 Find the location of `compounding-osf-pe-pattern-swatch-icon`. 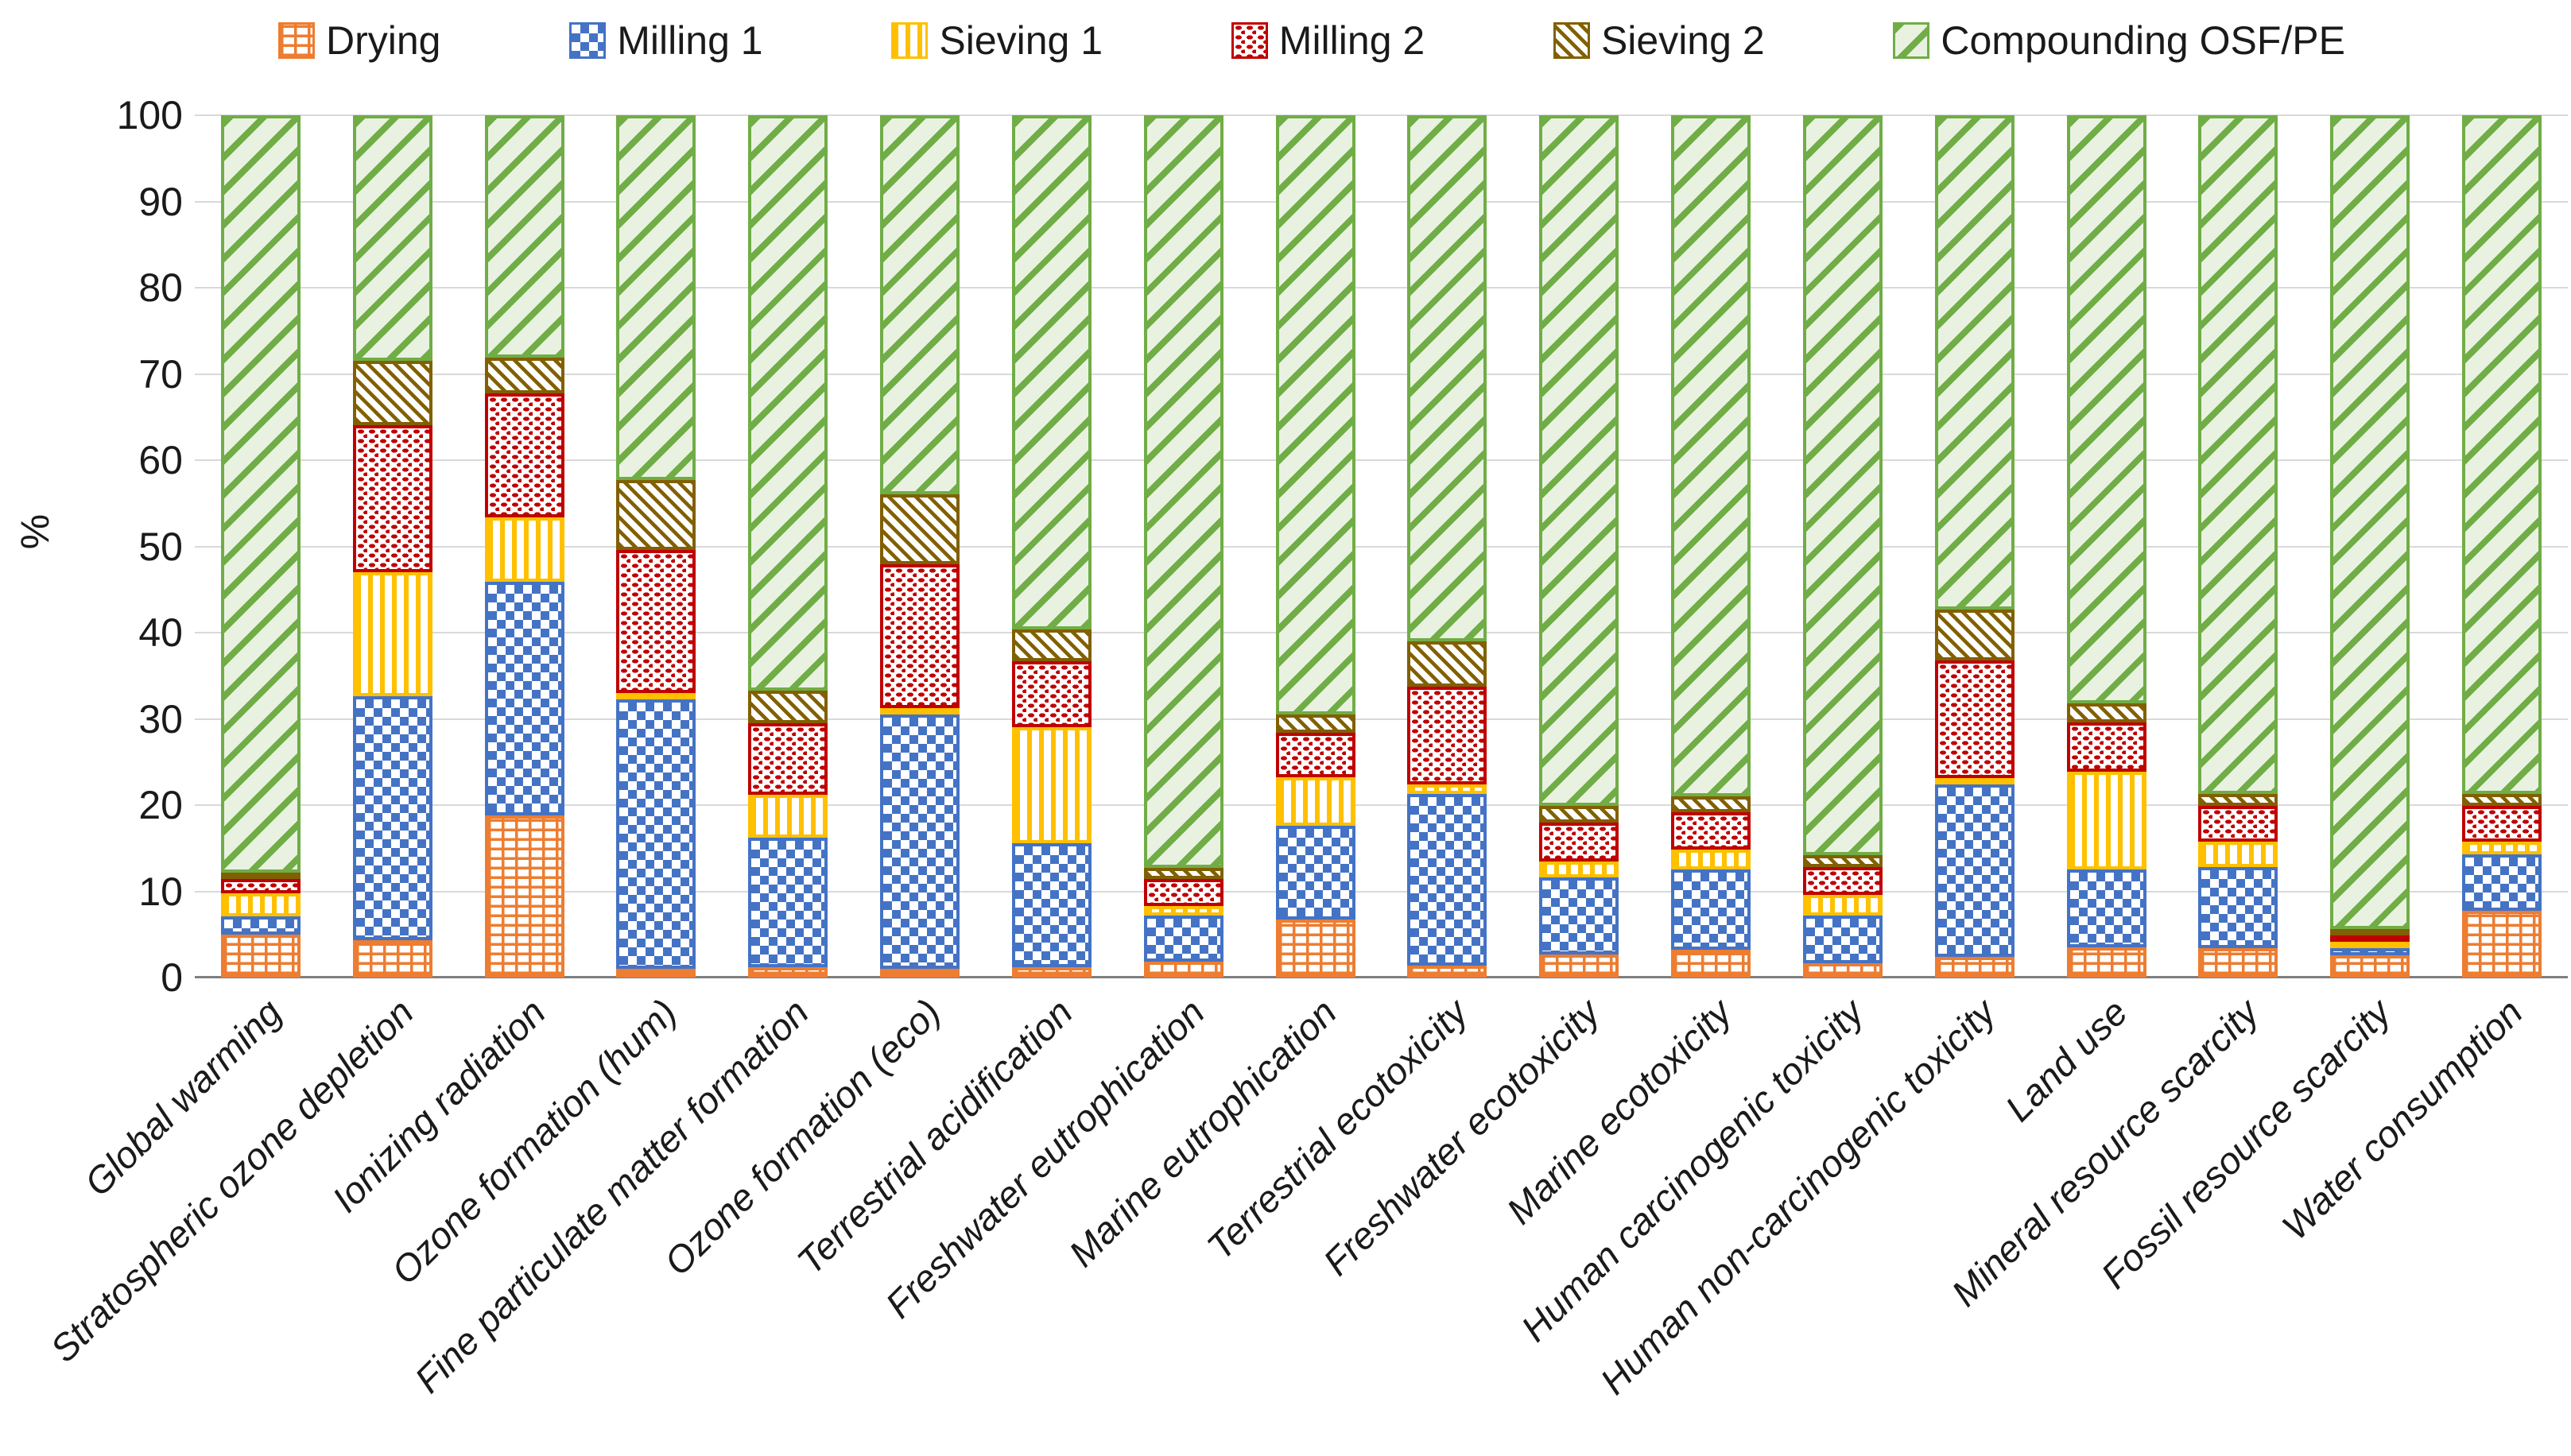

compounding-osf-pe-pattern-swatch-icon is located at coordinates (1912, 40).